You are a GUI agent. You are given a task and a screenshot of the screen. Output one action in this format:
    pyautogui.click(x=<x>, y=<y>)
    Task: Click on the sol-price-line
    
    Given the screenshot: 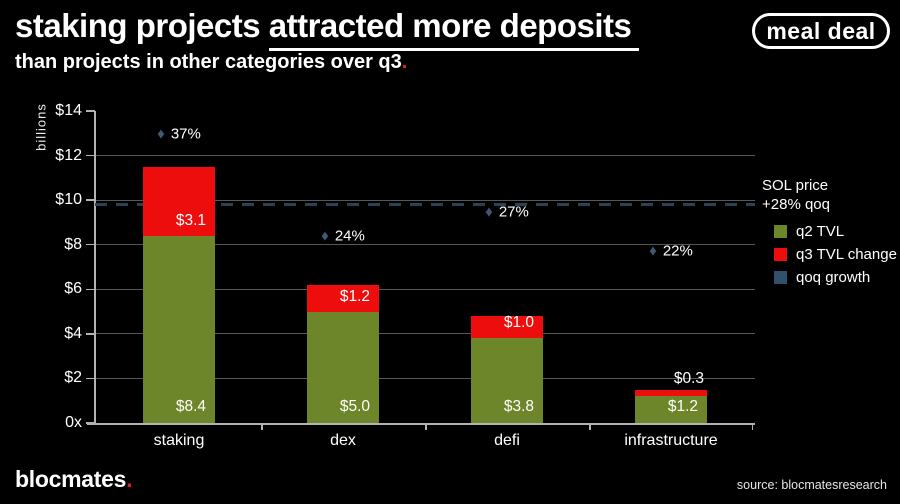 What is the action you would take?
    pyautogui.click(x=425, y=205)
    